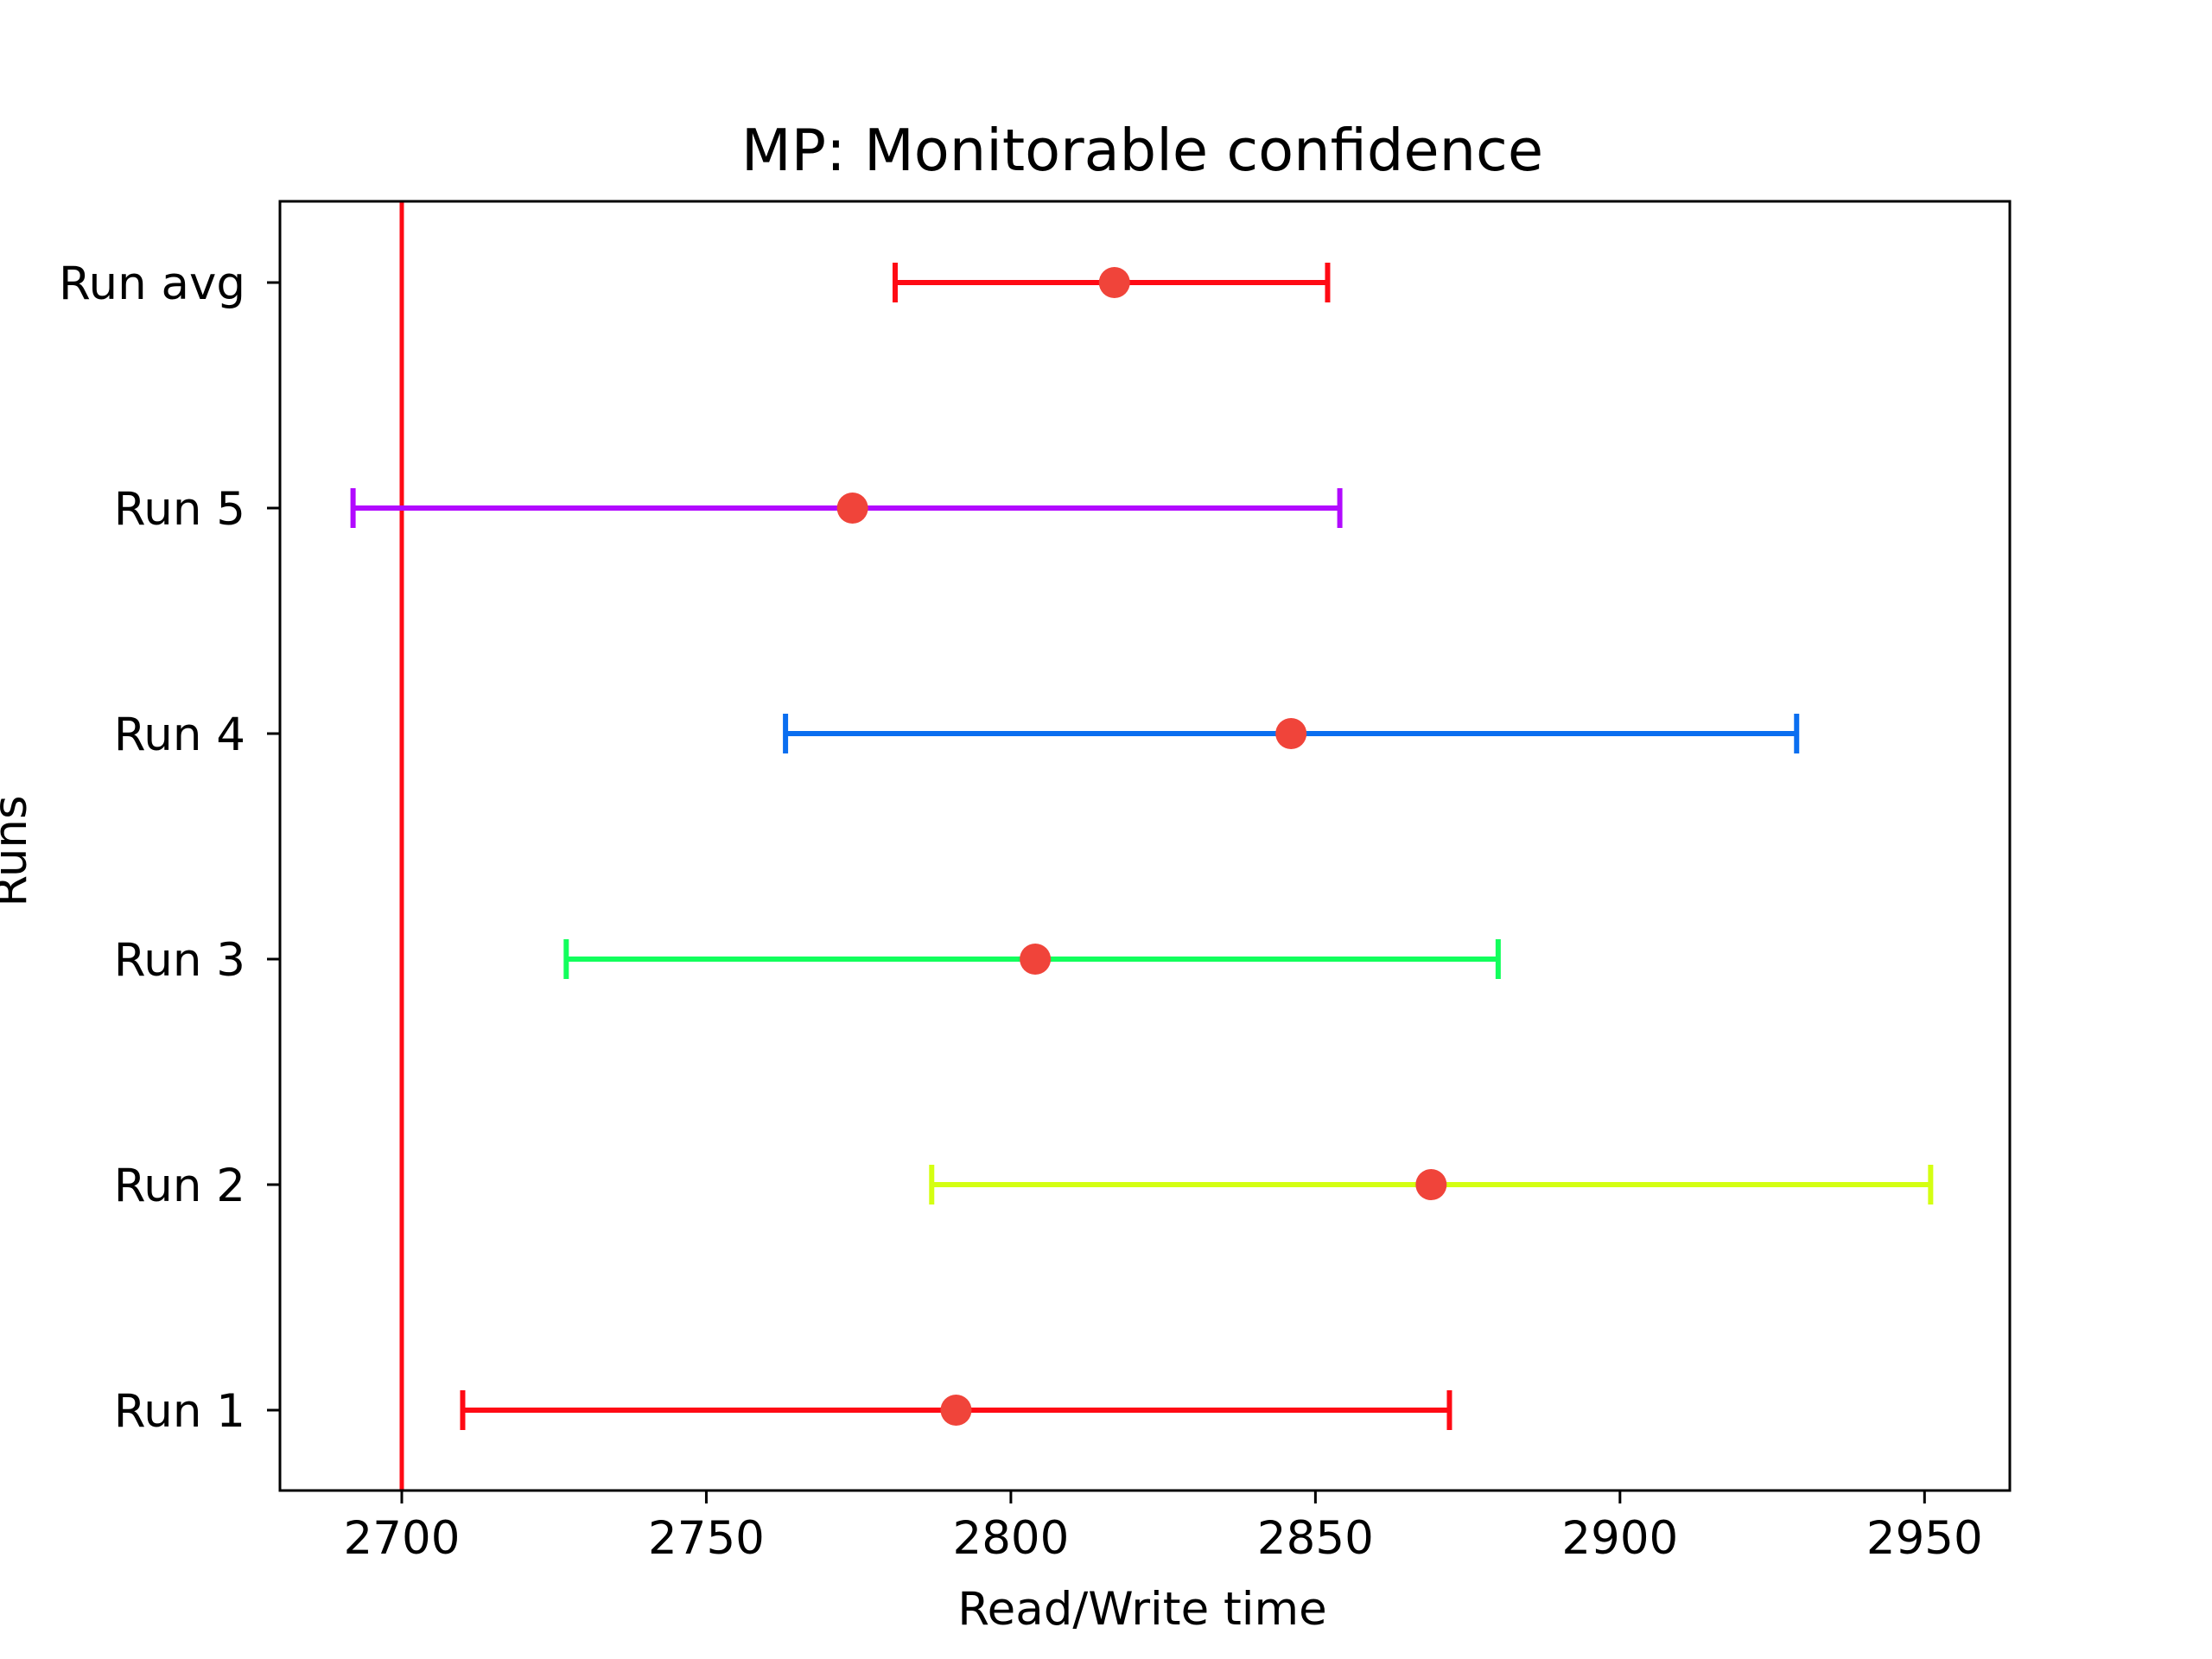 The width and height of the screenshot is (2212, 1659). Describe the element at coordinates (1010, 1538) in the screenshot. I see `x-tick-label-2800: 2800` at that location.